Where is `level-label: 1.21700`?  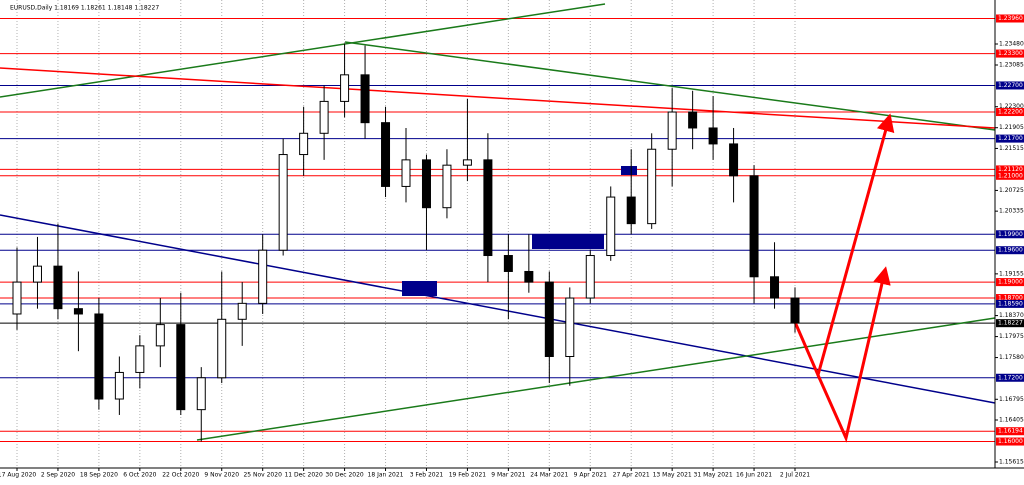 level-label: 1.21700 is located at coordinates (1010, 138).